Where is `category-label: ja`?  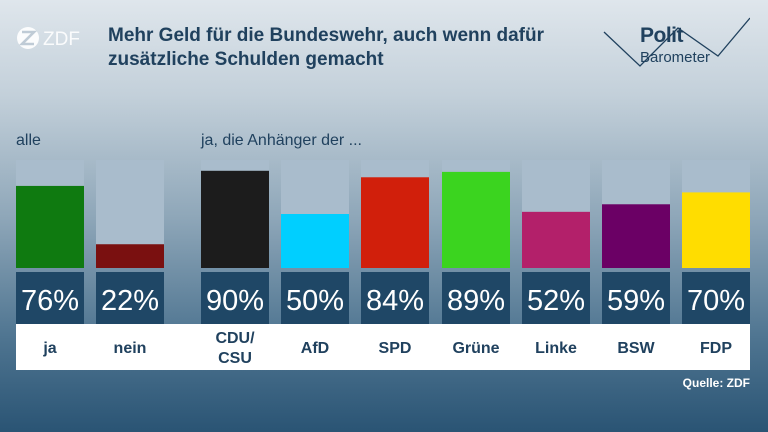
category-label: ja is located at coordinates (49, 348).